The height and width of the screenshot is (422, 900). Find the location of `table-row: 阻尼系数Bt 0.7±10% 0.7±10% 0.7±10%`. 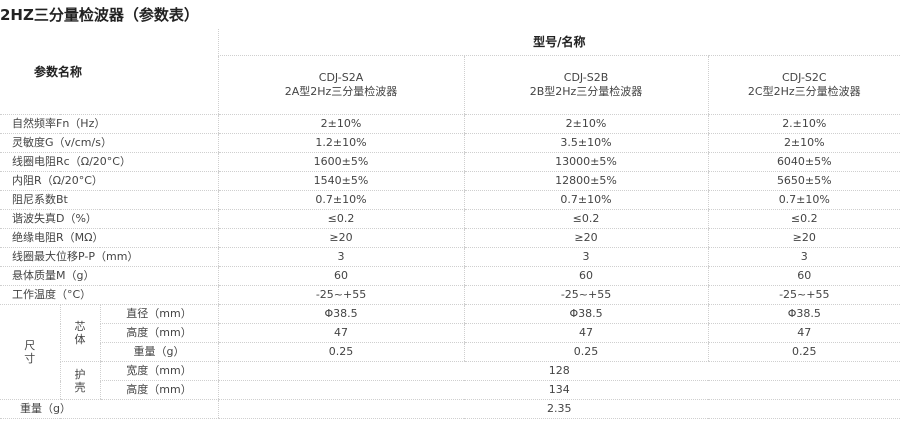

table-row: 阻尼系数Bt 0.7±10% 0.7±10% 0.7±10% is located at coordinates (450, 200).